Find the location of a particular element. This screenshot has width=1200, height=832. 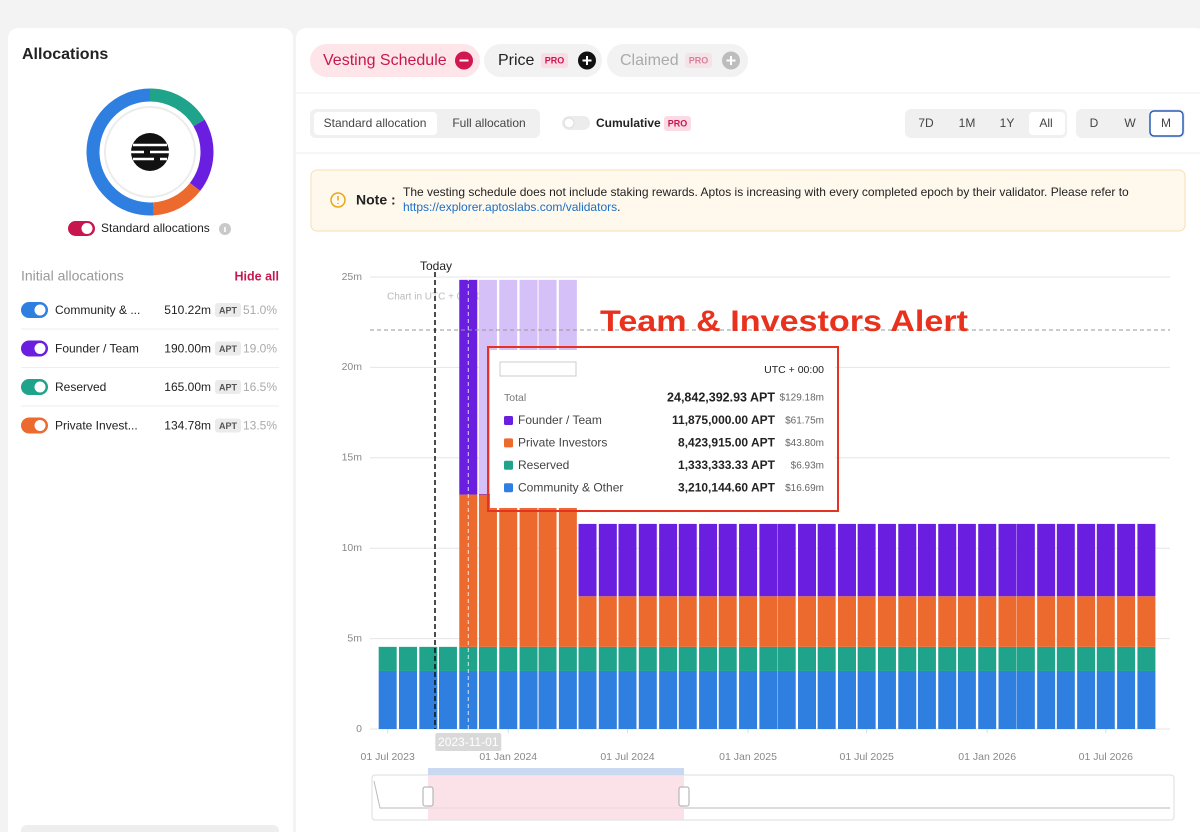

range-button: All is located at coordinates (1045, 123).